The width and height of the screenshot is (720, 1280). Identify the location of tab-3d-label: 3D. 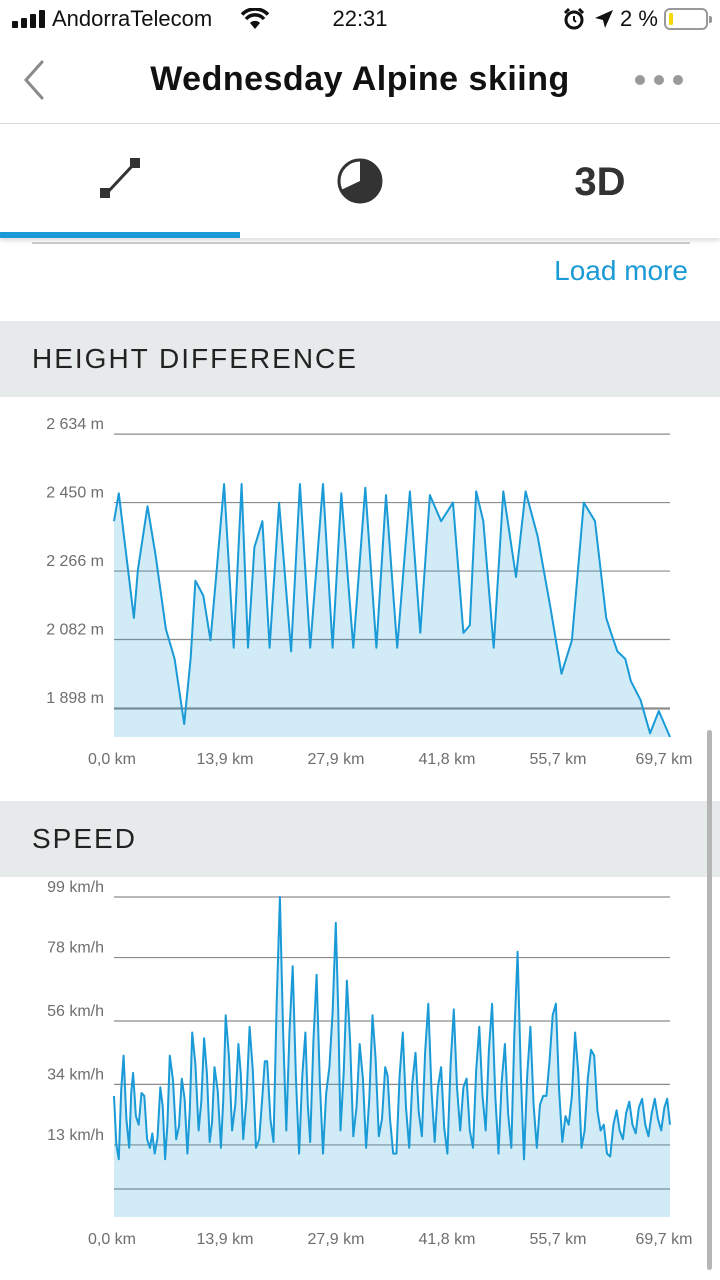
(600, 182).